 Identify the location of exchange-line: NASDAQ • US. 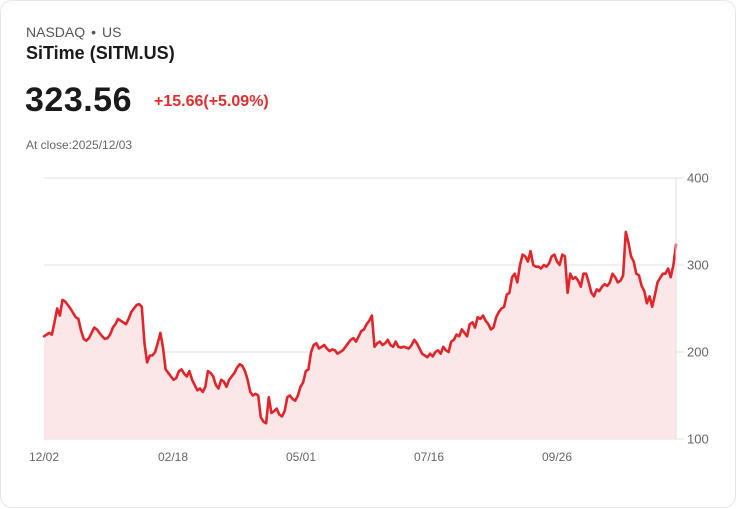
(73, 32).